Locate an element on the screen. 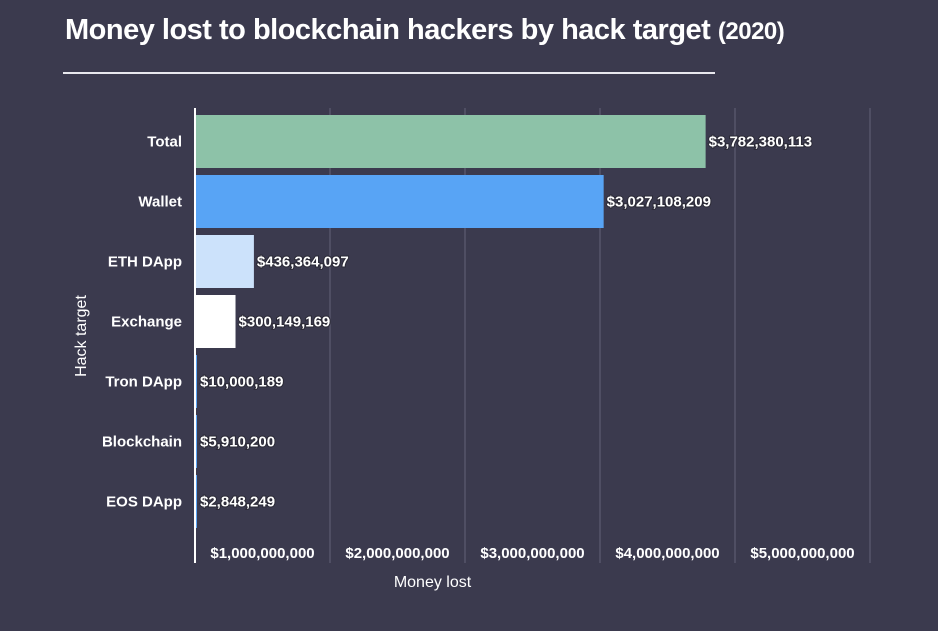 This screenshot has width=938, height=631. value-label: $10,000,189 is located at coordinates (241, 382).